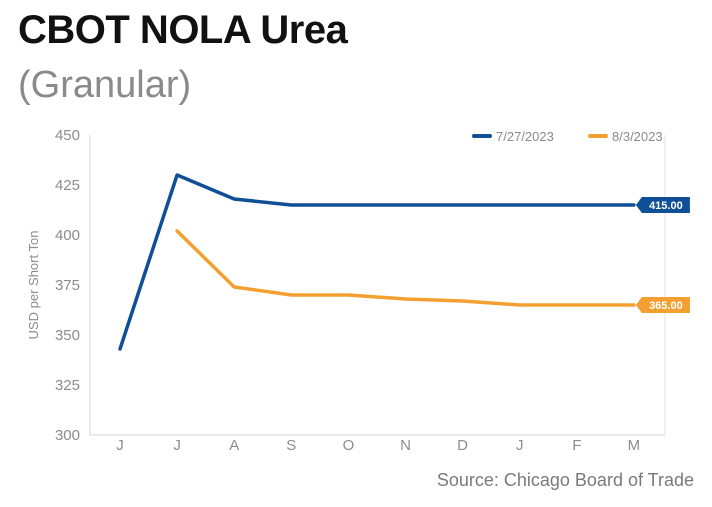  Describe the element at coordinates (525, 136) in the screenshot. I see `legend-label-1: 7/27/2023` at that location.